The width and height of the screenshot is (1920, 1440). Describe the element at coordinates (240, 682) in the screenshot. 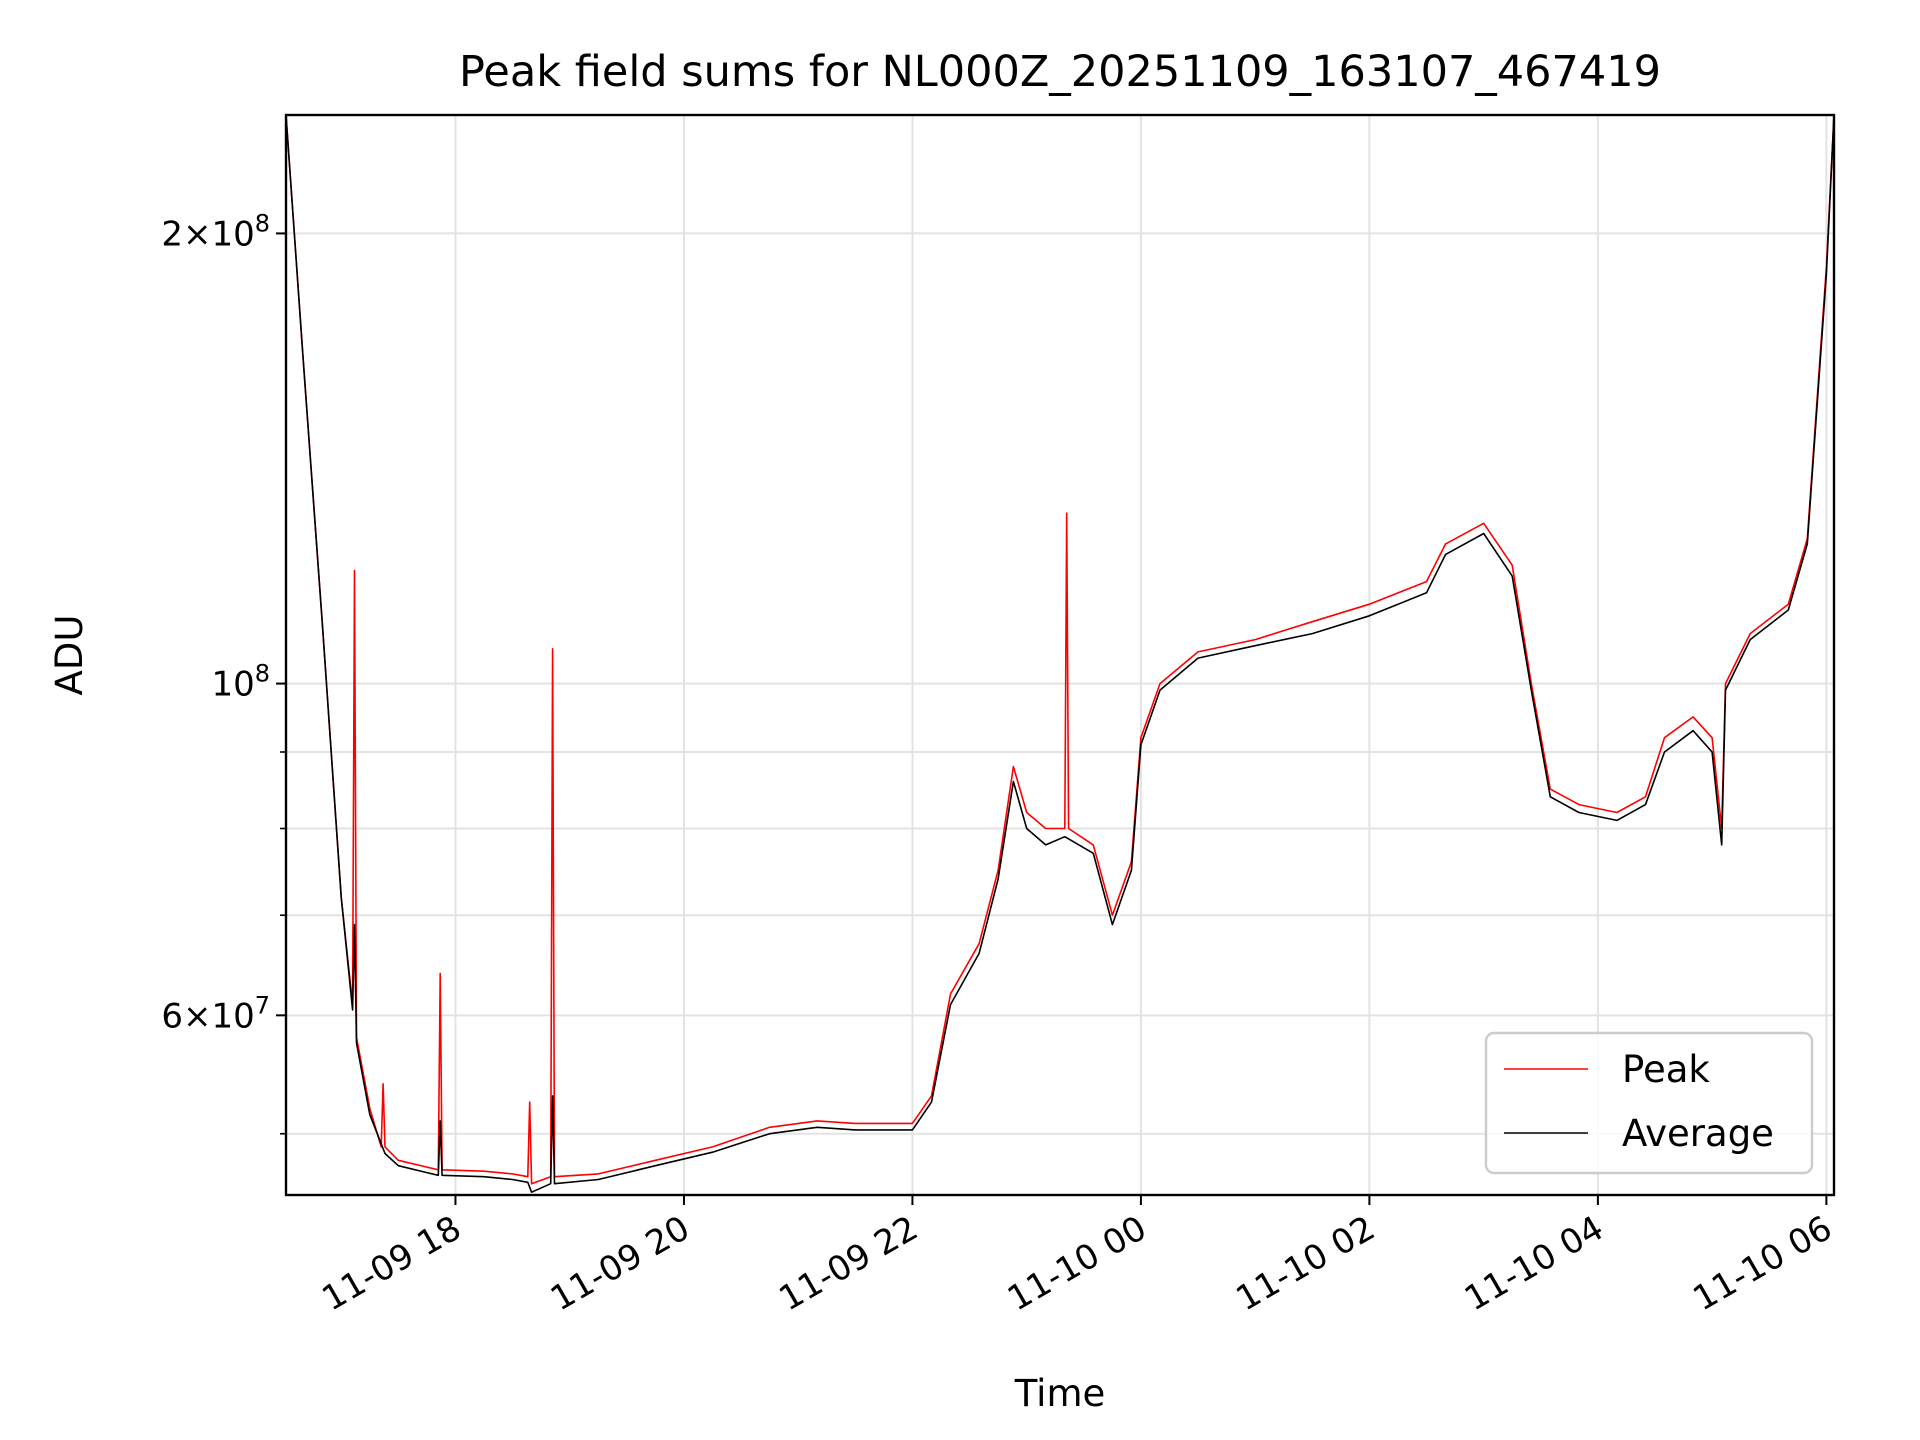

I see `y-tick-label: 108` at that location.